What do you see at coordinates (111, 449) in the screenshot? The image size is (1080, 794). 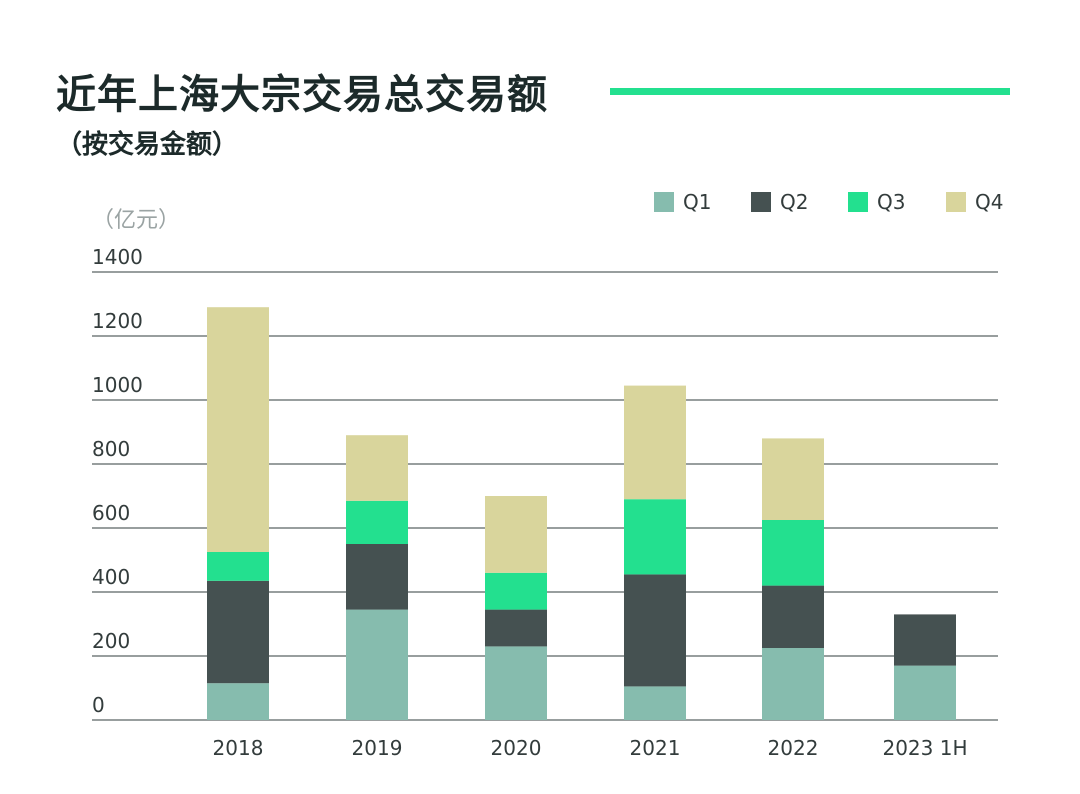 I see `y-tick-label: 800` at bounding box center [111, 449].